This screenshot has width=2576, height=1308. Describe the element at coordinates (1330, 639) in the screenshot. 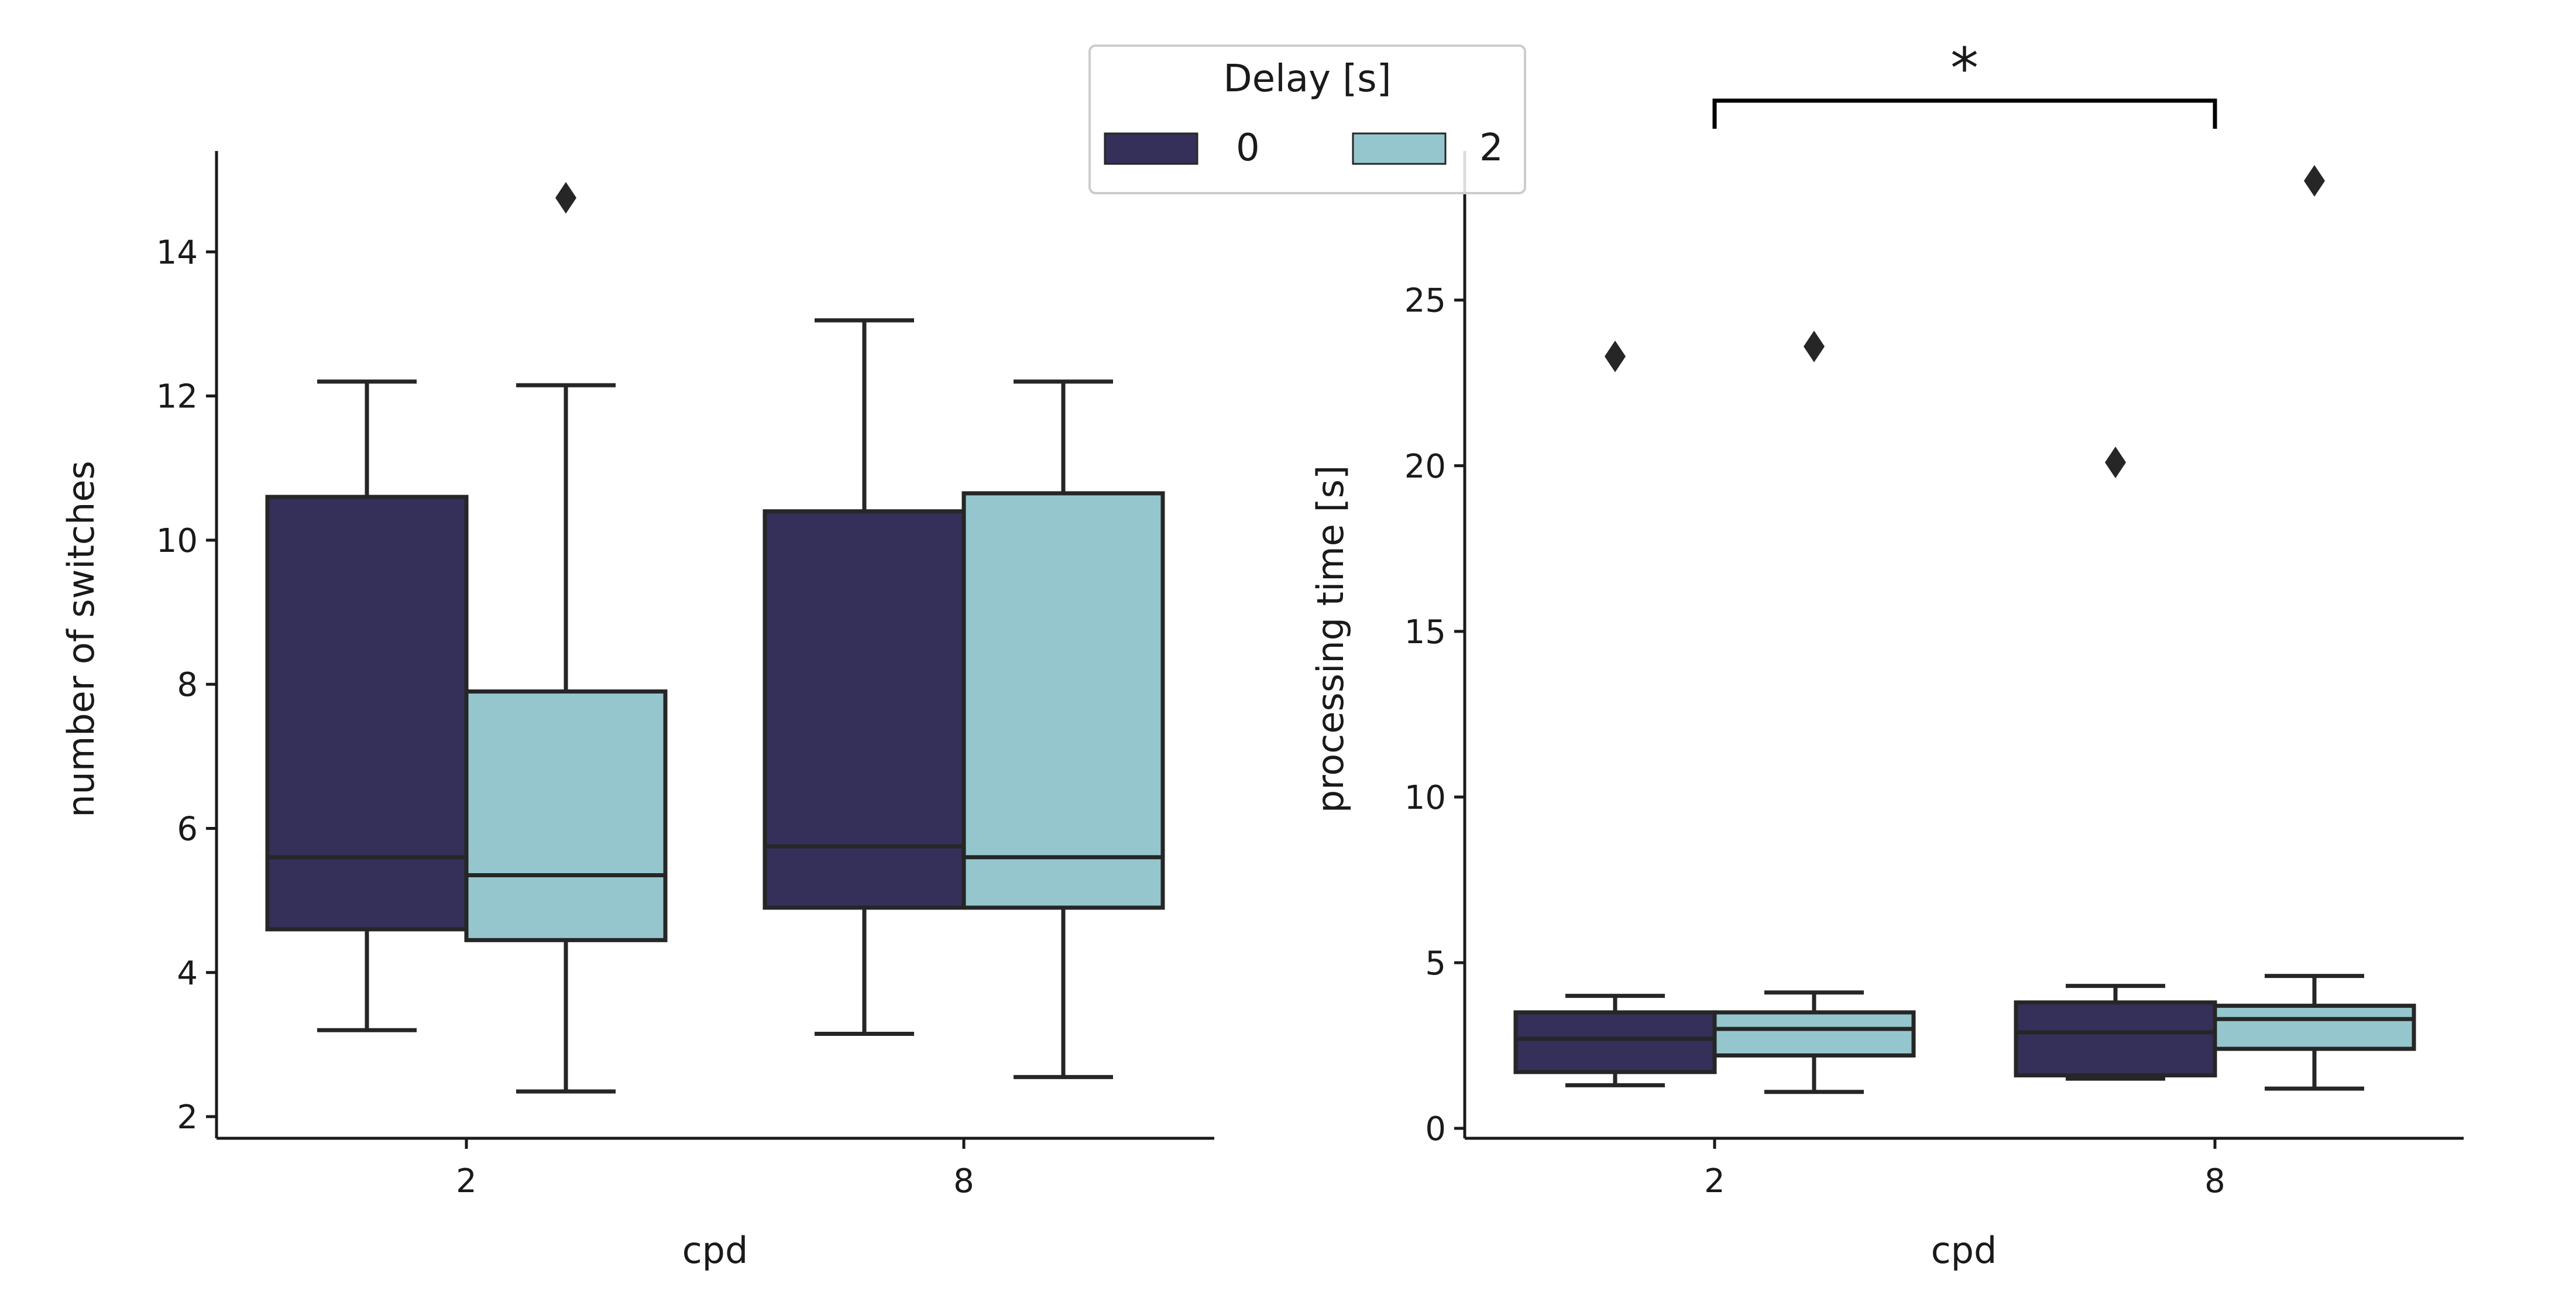

I see `y-axis-title-right: processing time [s]` at that location.